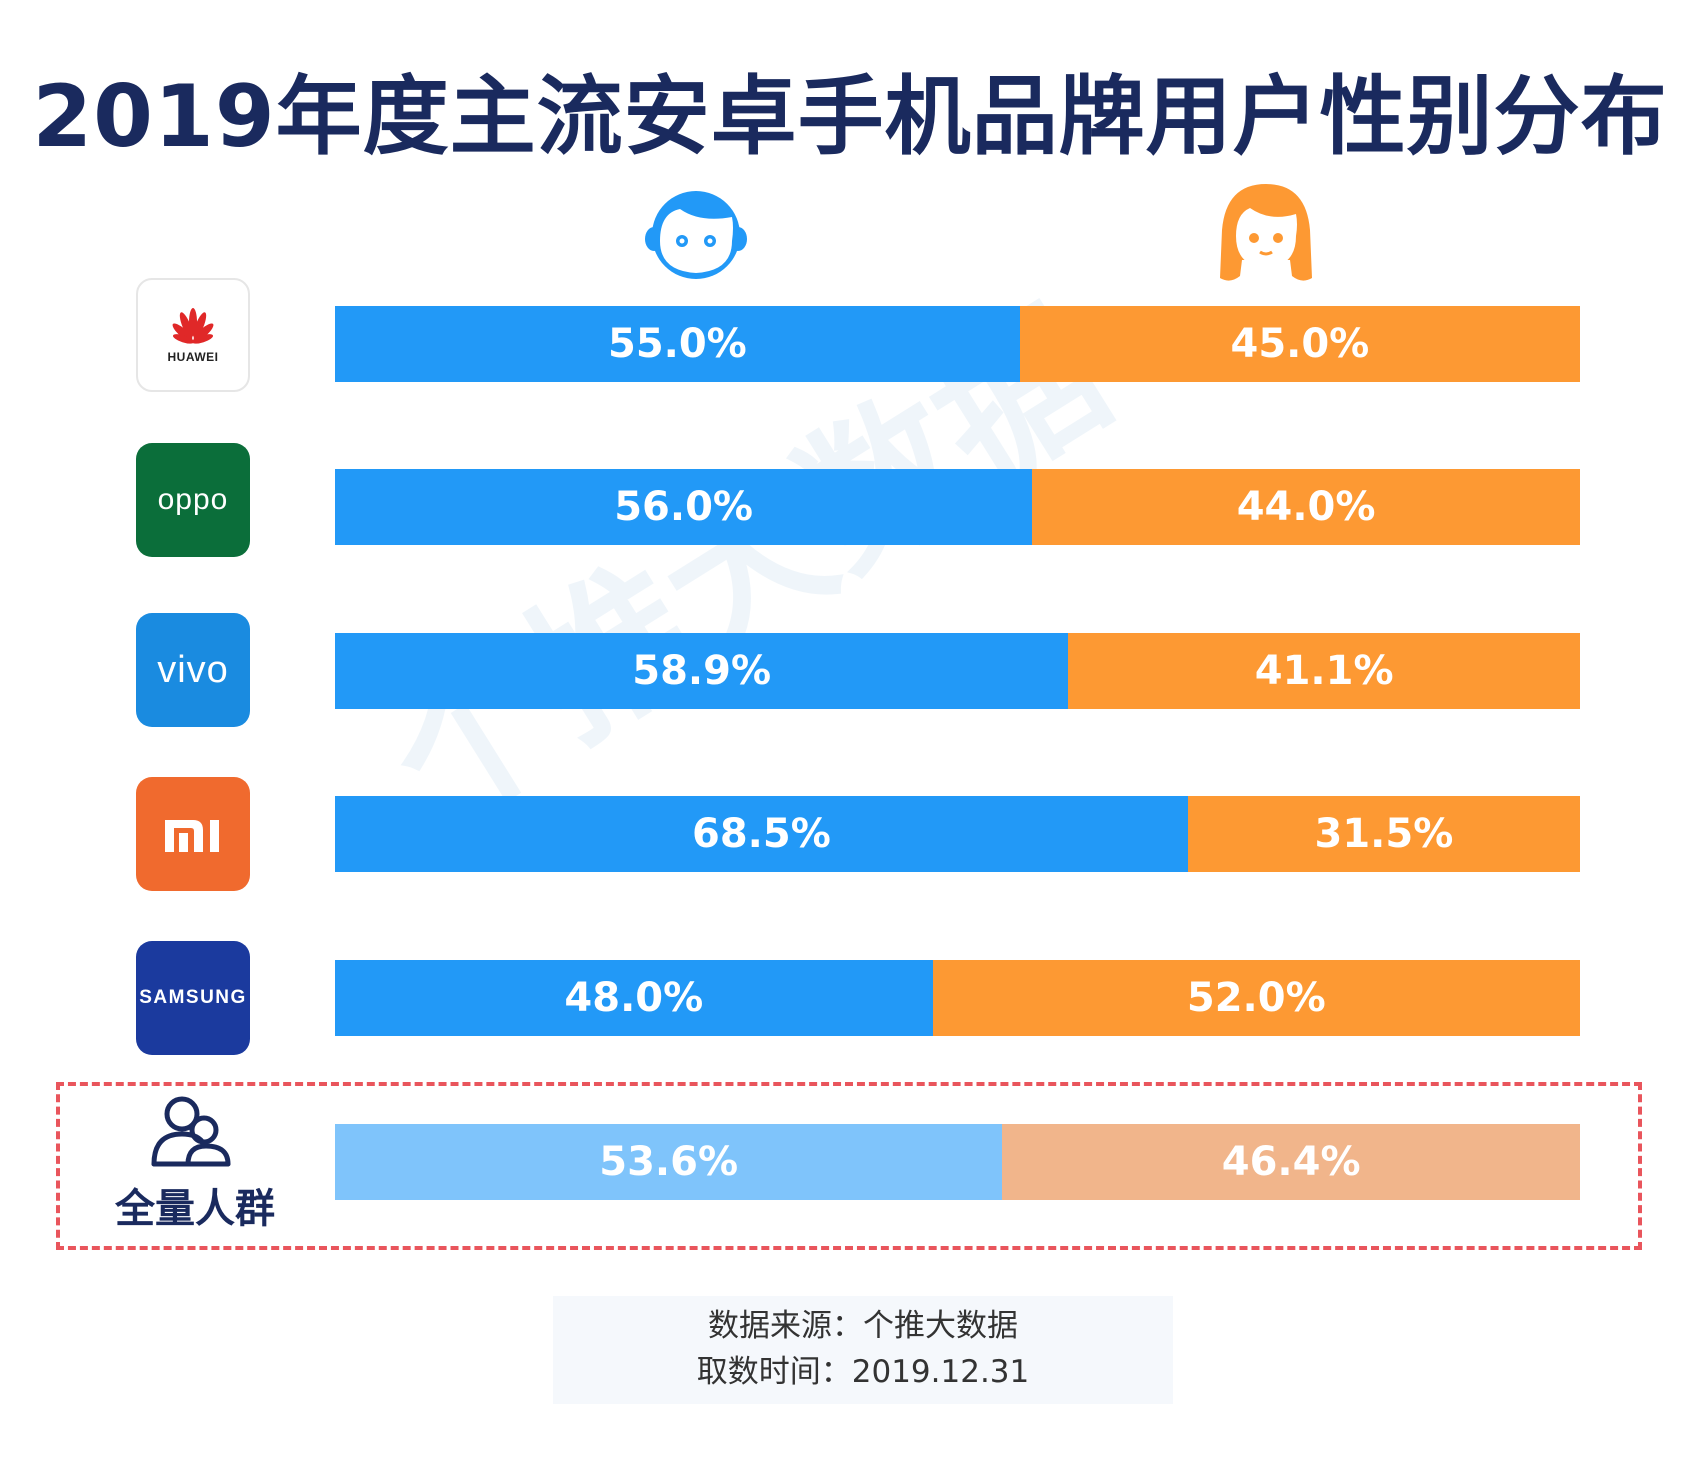 This screenshot has width=1700, height=1474. Describe the element at coordinates (702, 671) in the screenshot. I see `bar-male: 58.9%` at that location.